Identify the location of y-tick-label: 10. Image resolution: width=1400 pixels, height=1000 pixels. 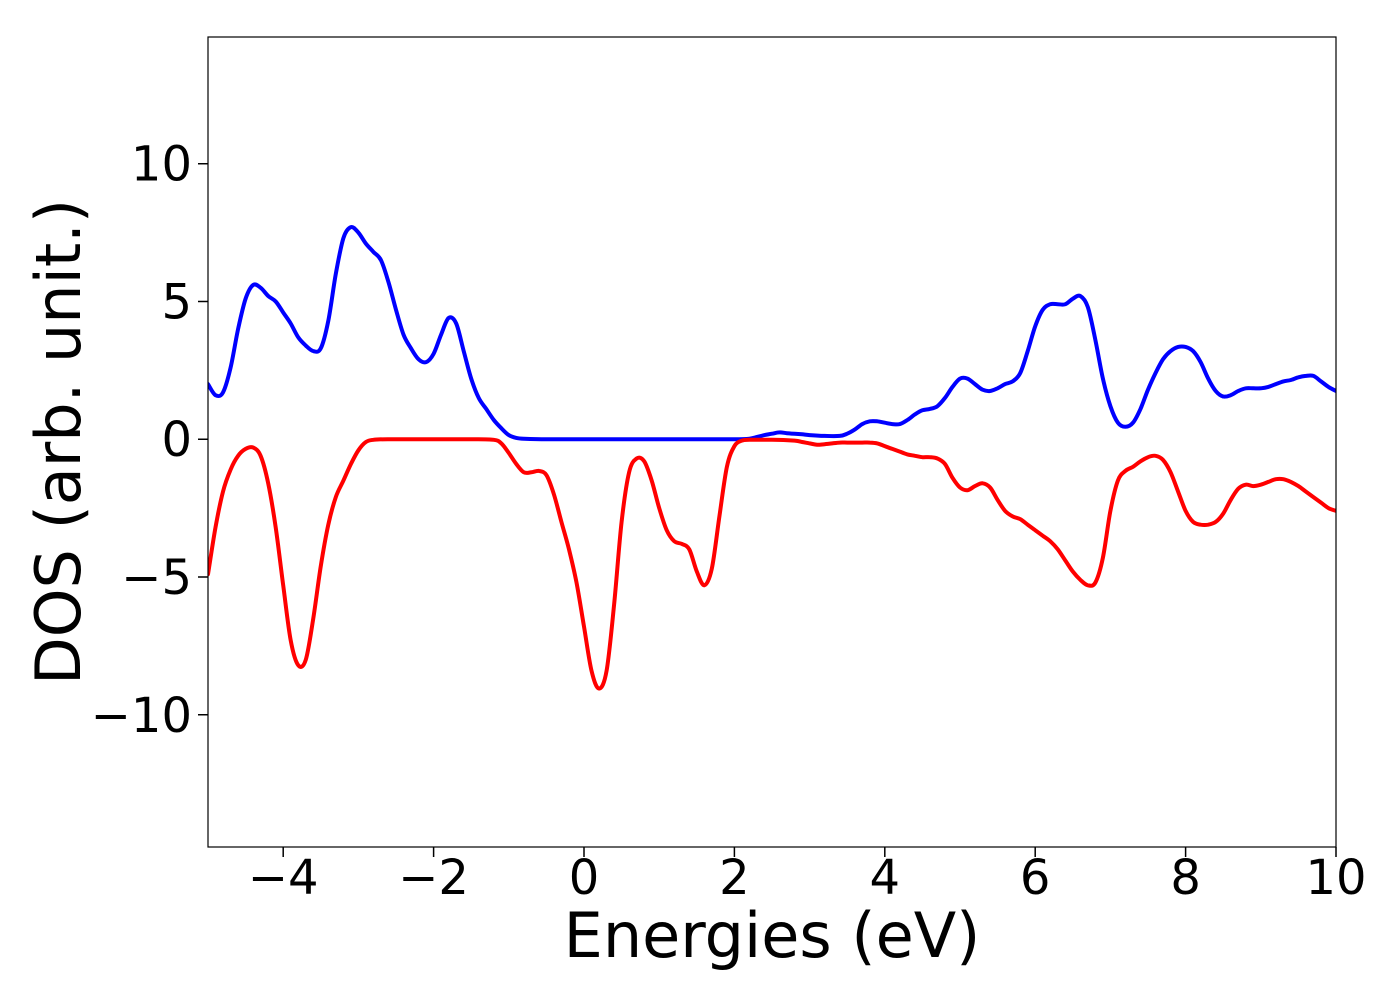
(161, 165).